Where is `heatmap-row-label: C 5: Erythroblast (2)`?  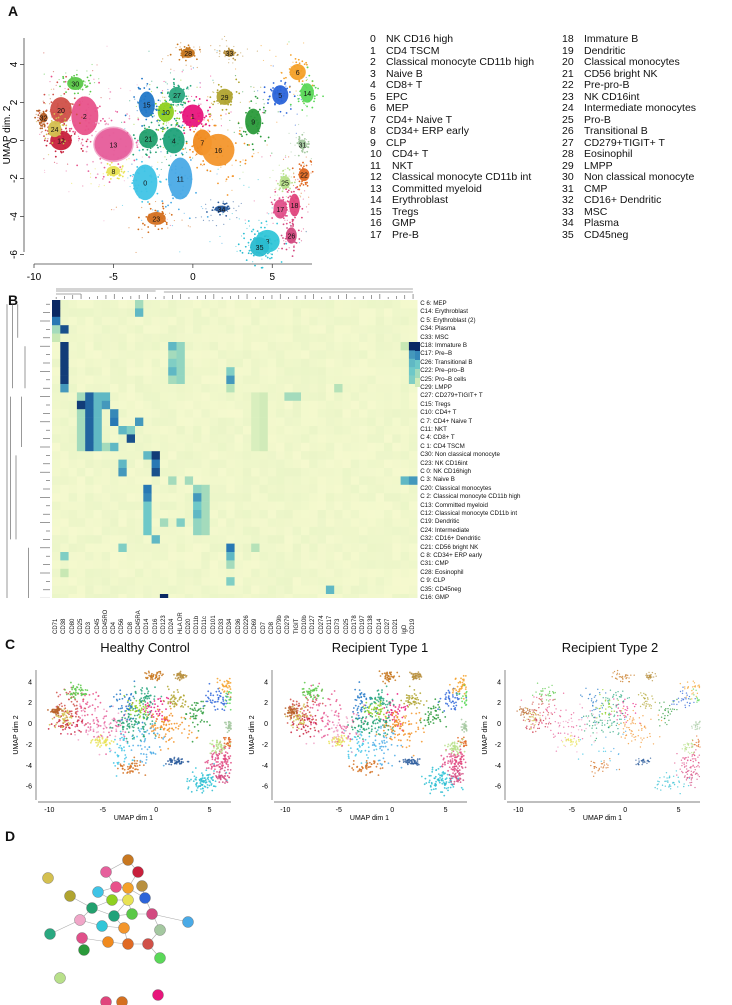 heatmap-row-label: C 5: Erythroblast (2) is located at coordinates (448, 320).